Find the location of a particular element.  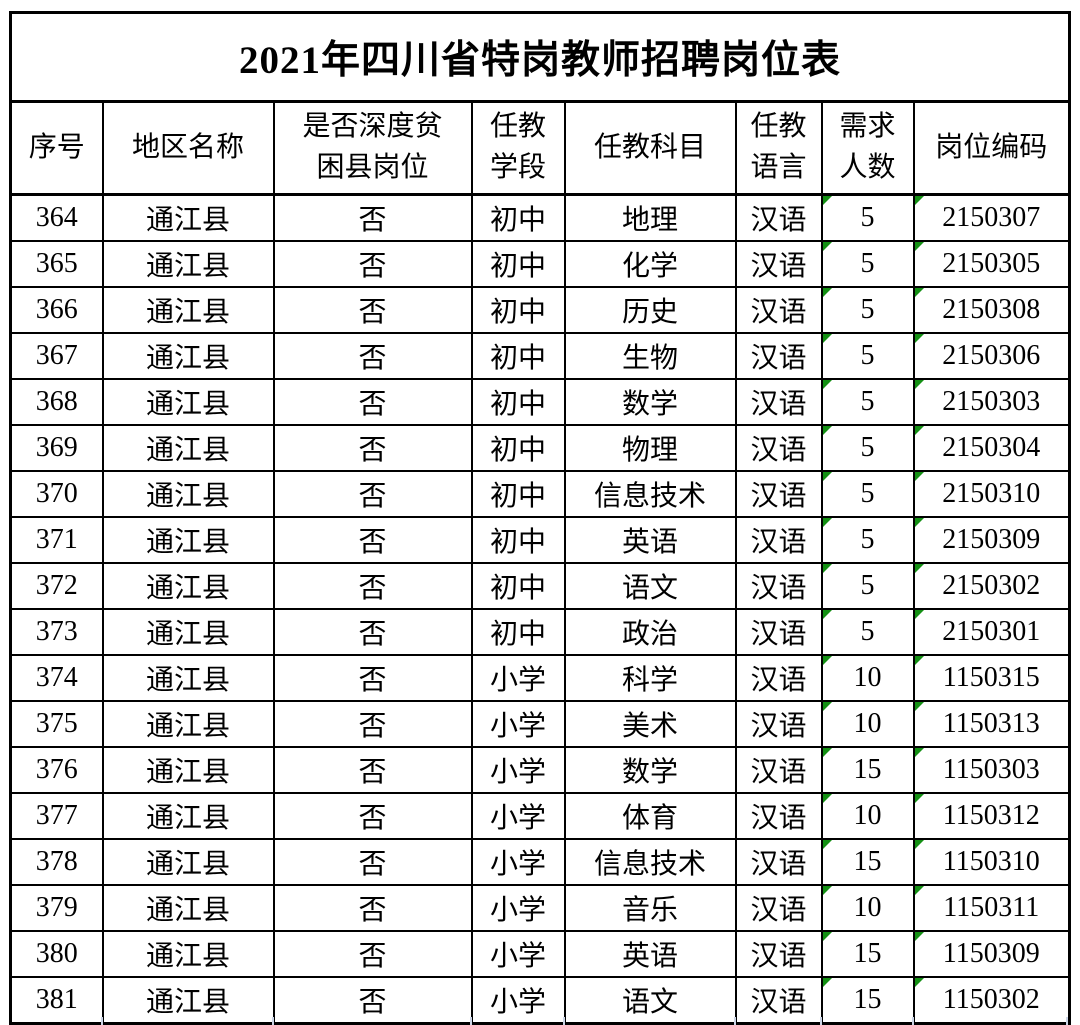

cell-code: 2150302 is located at coordinates (991, 586).